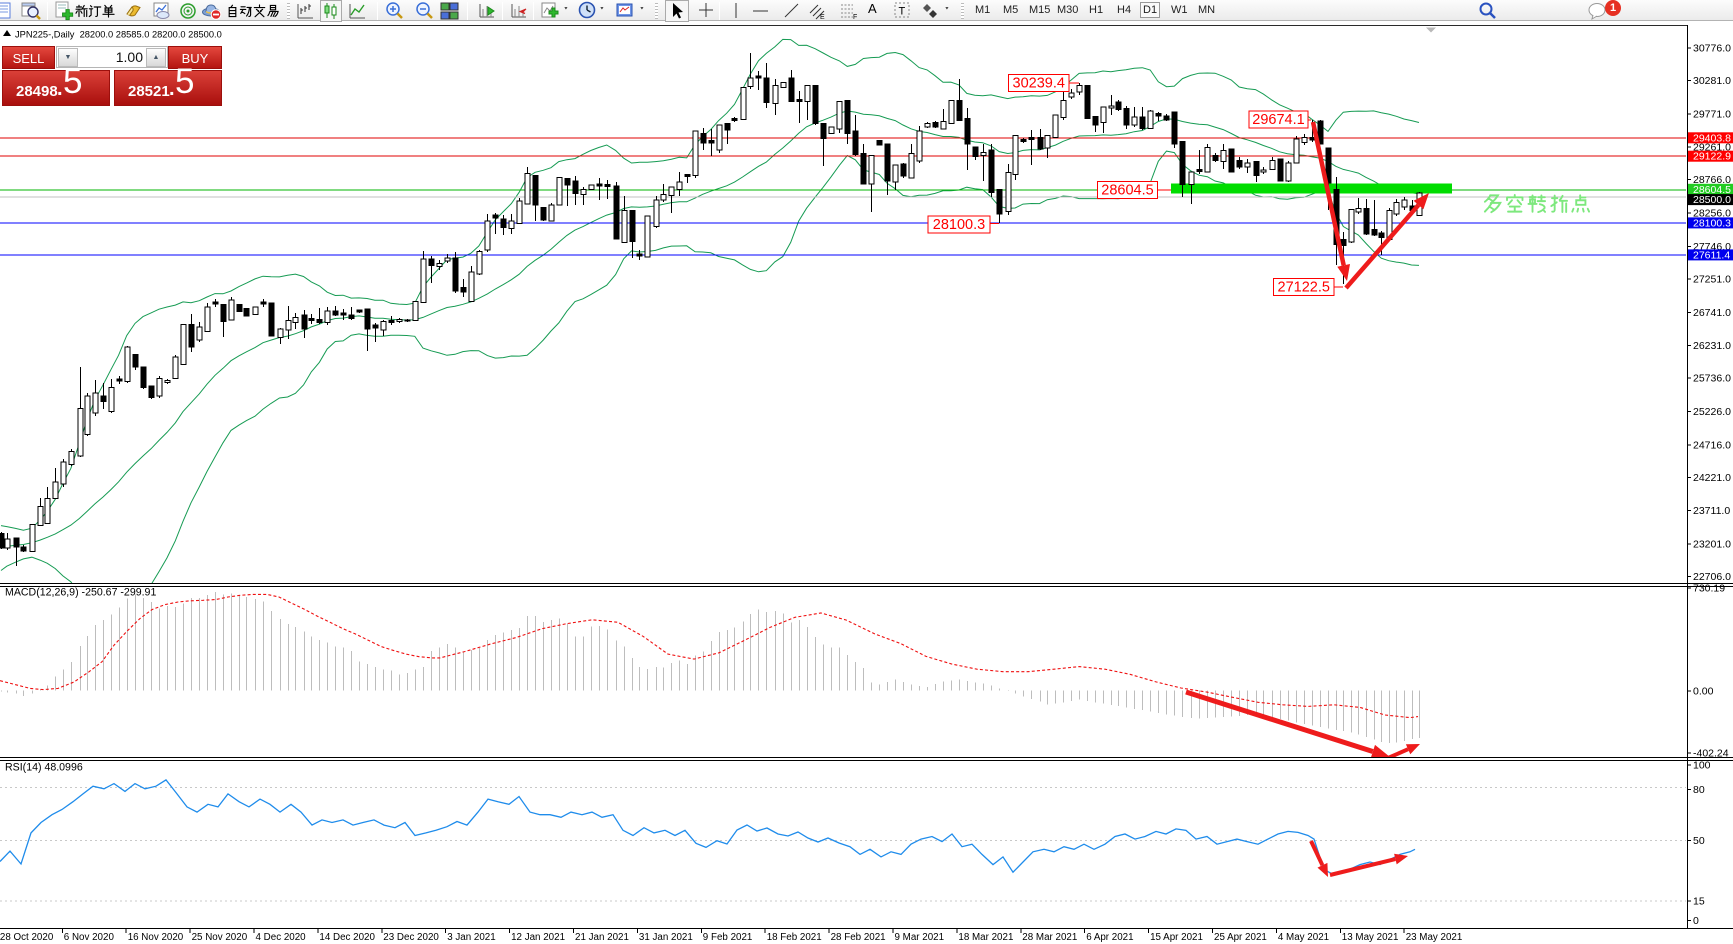  What do you see at coordinates (1109, 937) in the screenshot?
I see `svg-text: 6 Apr 2021` at bounding box center [1109, 937].